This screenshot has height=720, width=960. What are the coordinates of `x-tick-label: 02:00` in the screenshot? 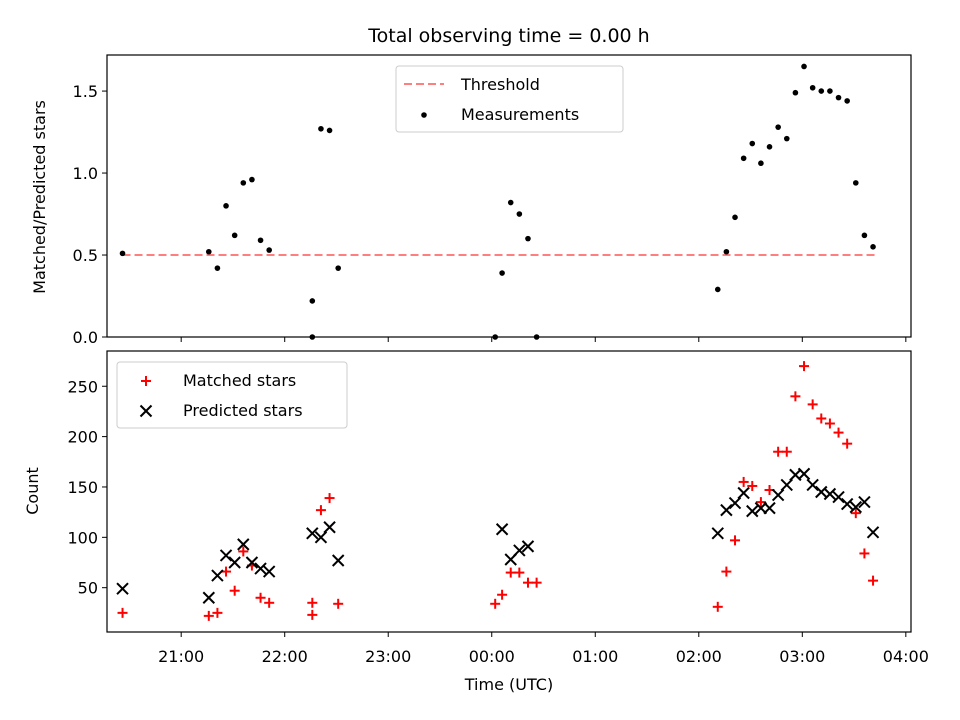 It's located at (699, 656).